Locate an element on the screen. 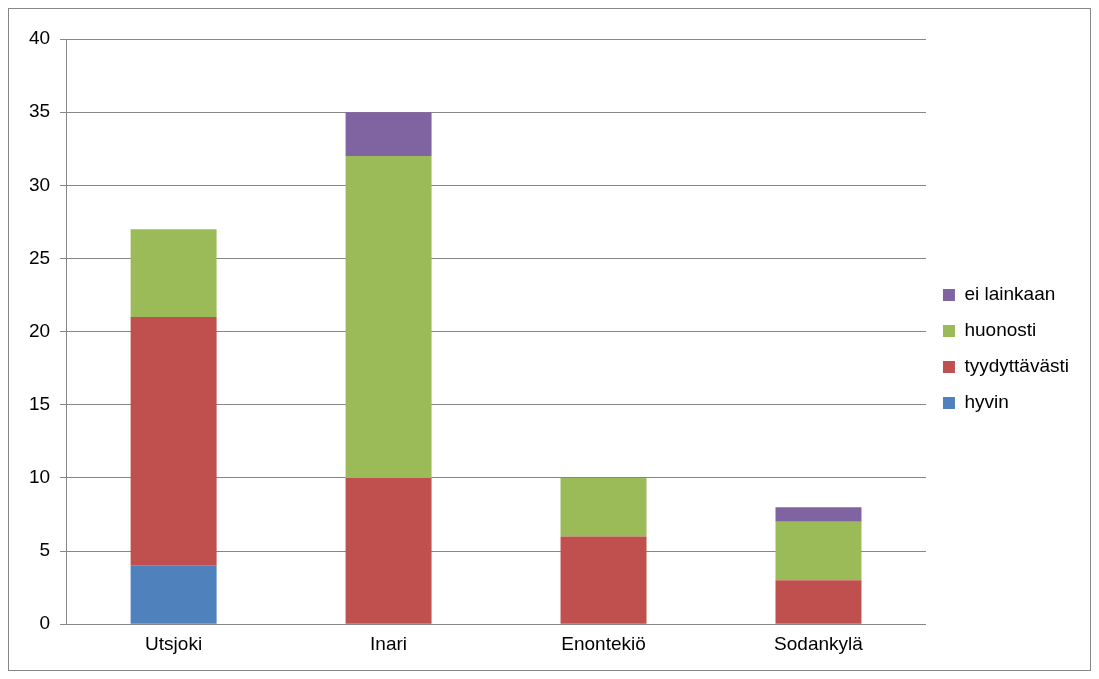 This screenshot has width=1099, height=679. y-tick-label: 30 is located at coordinates (39, 184).